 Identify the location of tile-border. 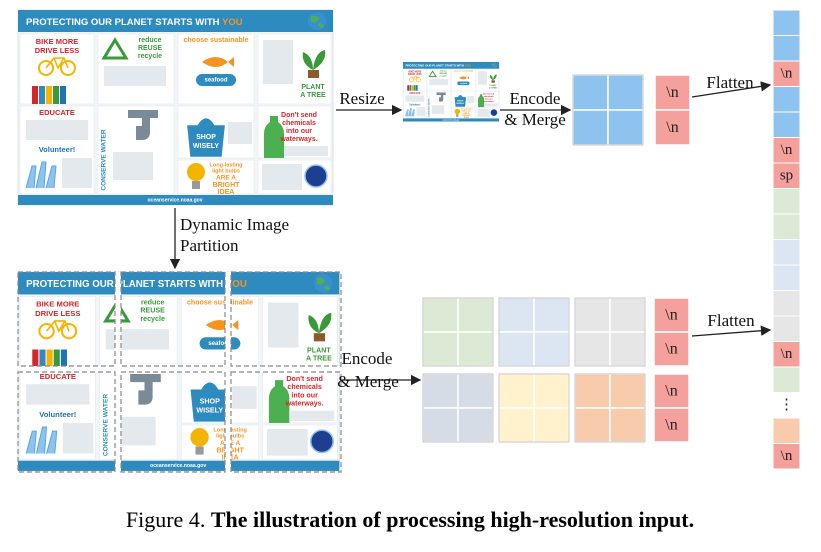
(286, 319).